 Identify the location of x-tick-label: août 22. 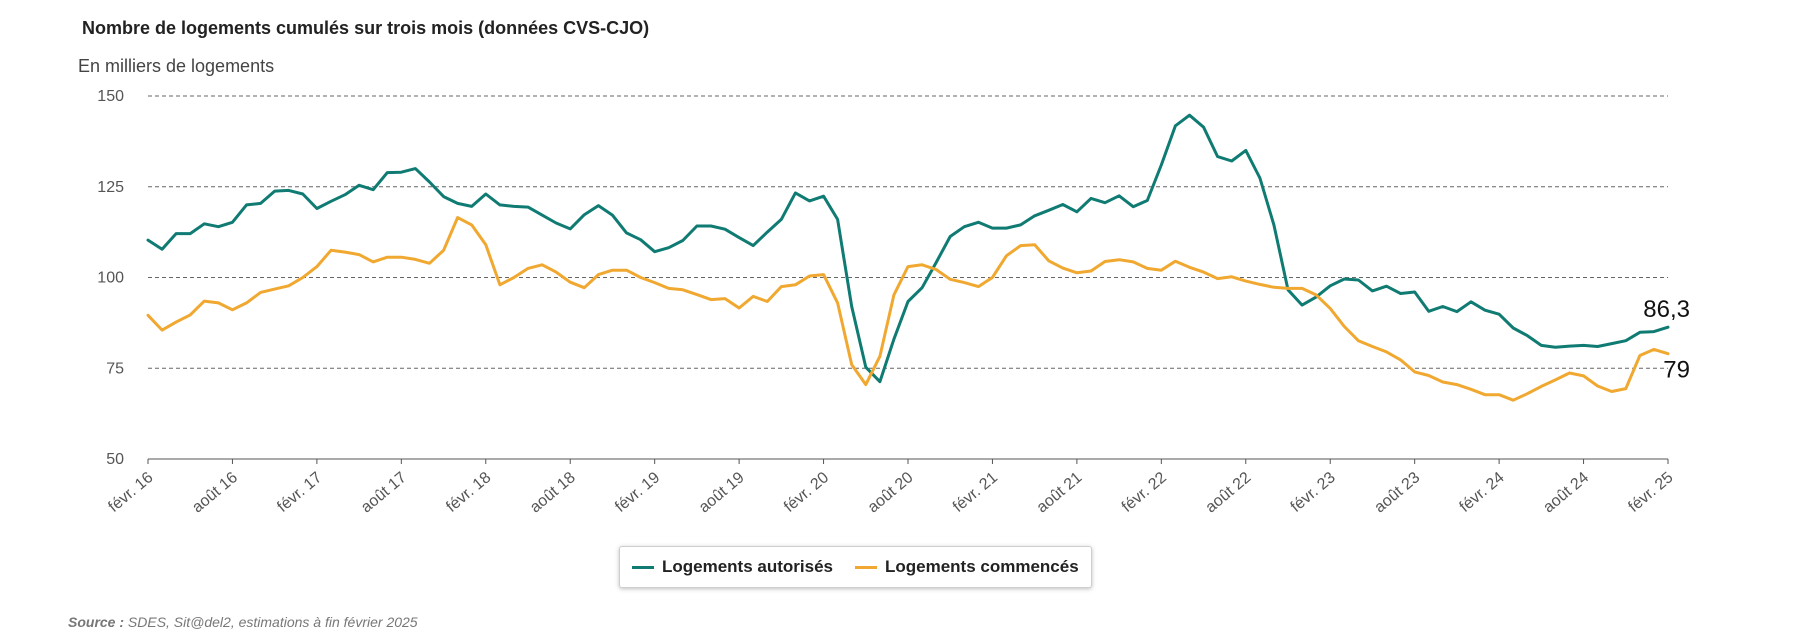
(1229, 492).